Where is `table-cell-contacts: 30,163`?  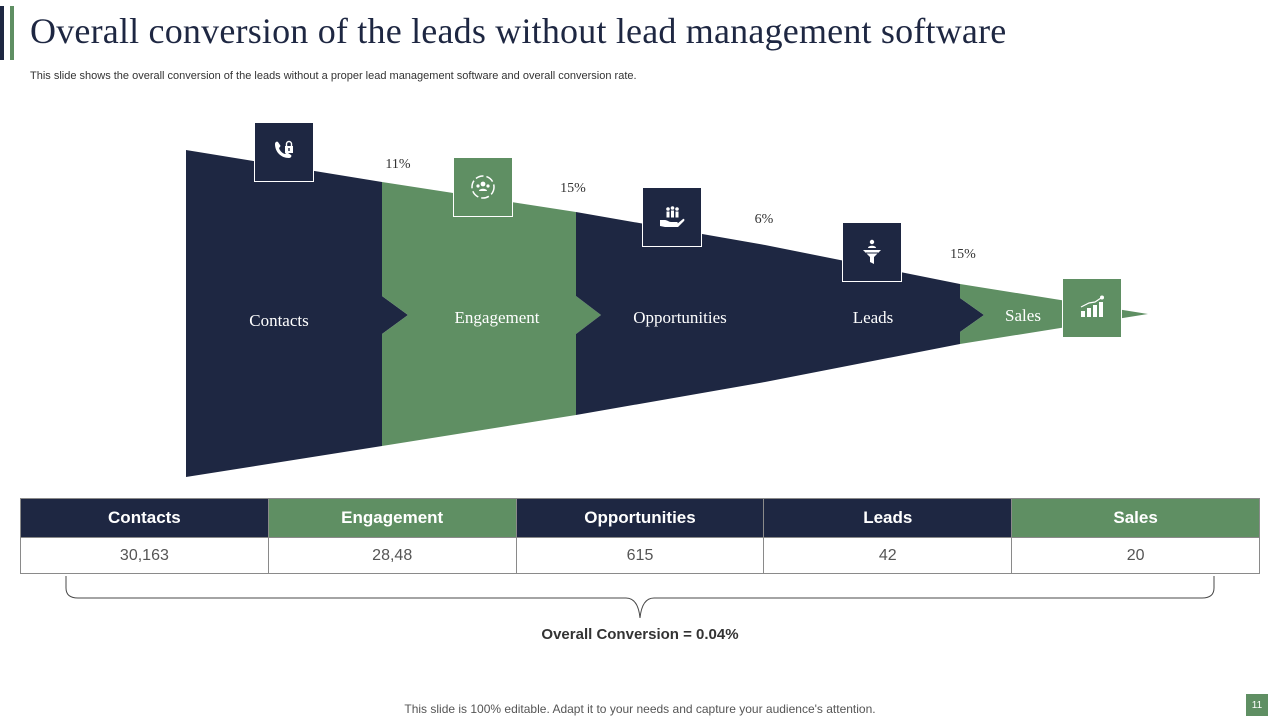 table-cell-contacts: 30,163 is located at coordinates (144, 555).